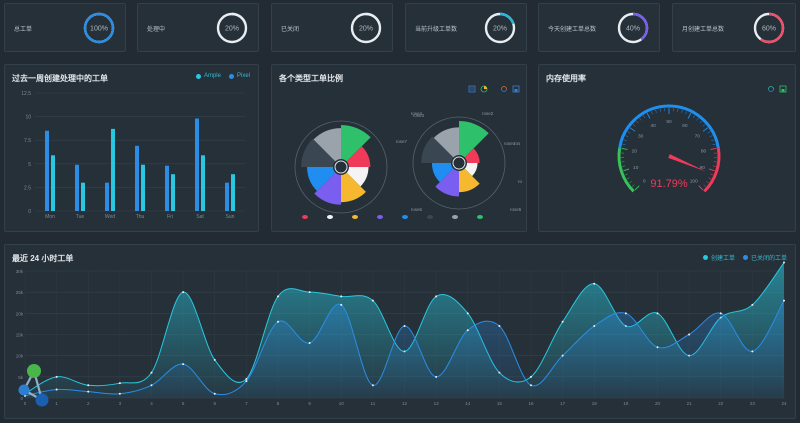  I want to click on legend-item-created: 创建工单, so click(718, 257).